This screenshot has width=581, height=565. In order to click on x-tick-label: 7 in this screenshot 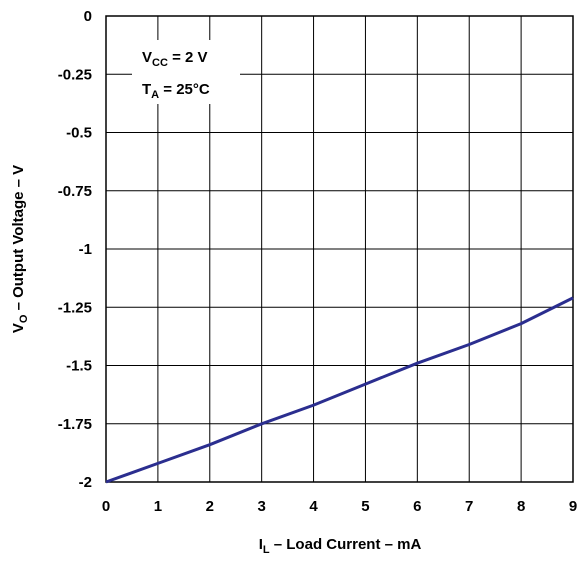, I will do `click(469, 506)`.